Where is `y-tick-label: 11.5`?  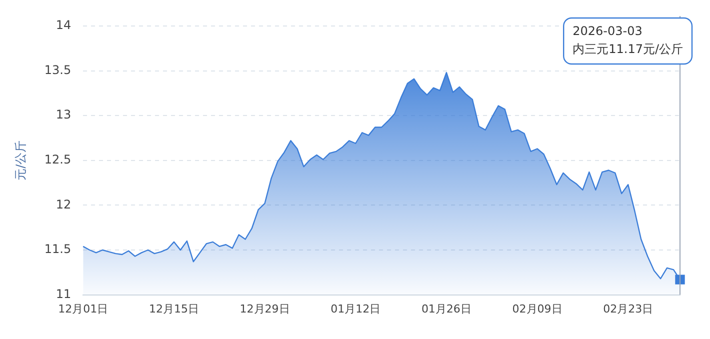 y-tick-label: 11.5 is located at coordinates (58, 249).